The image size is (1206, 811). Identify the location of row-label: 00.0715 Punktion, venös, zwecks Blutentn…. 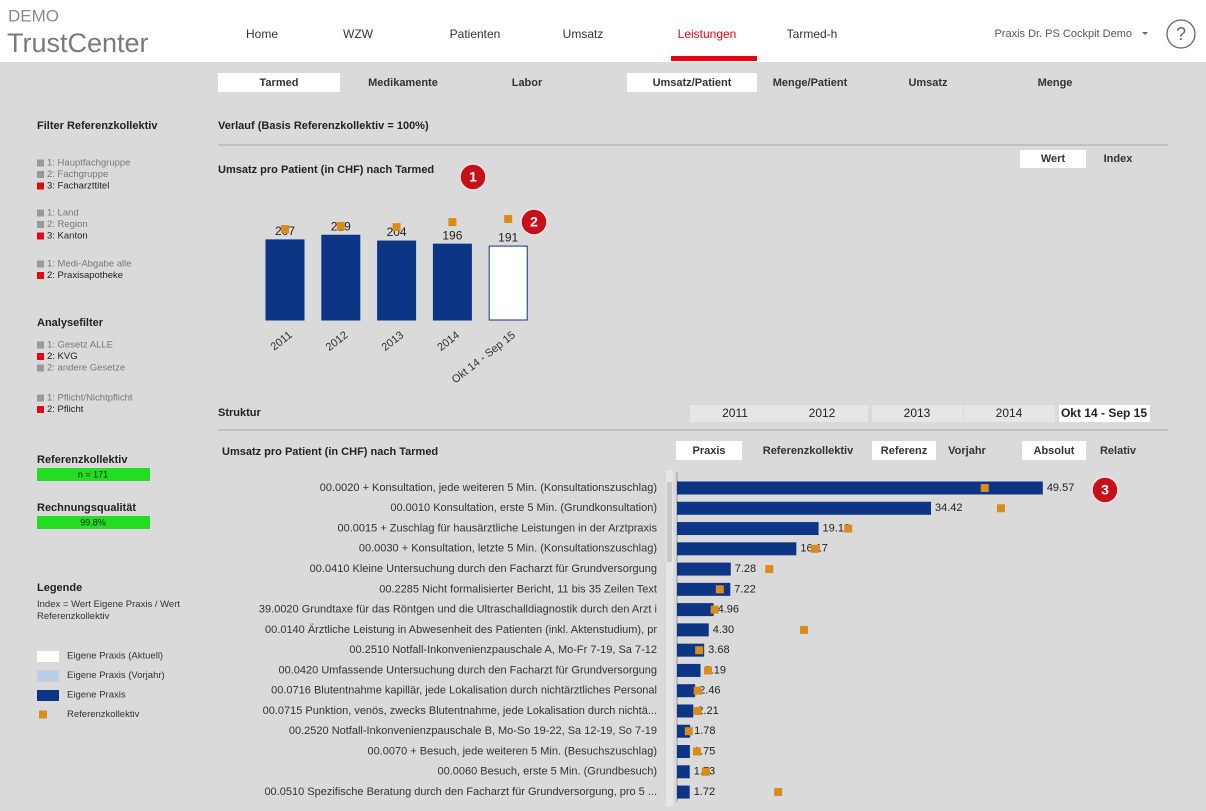
(460, 711).